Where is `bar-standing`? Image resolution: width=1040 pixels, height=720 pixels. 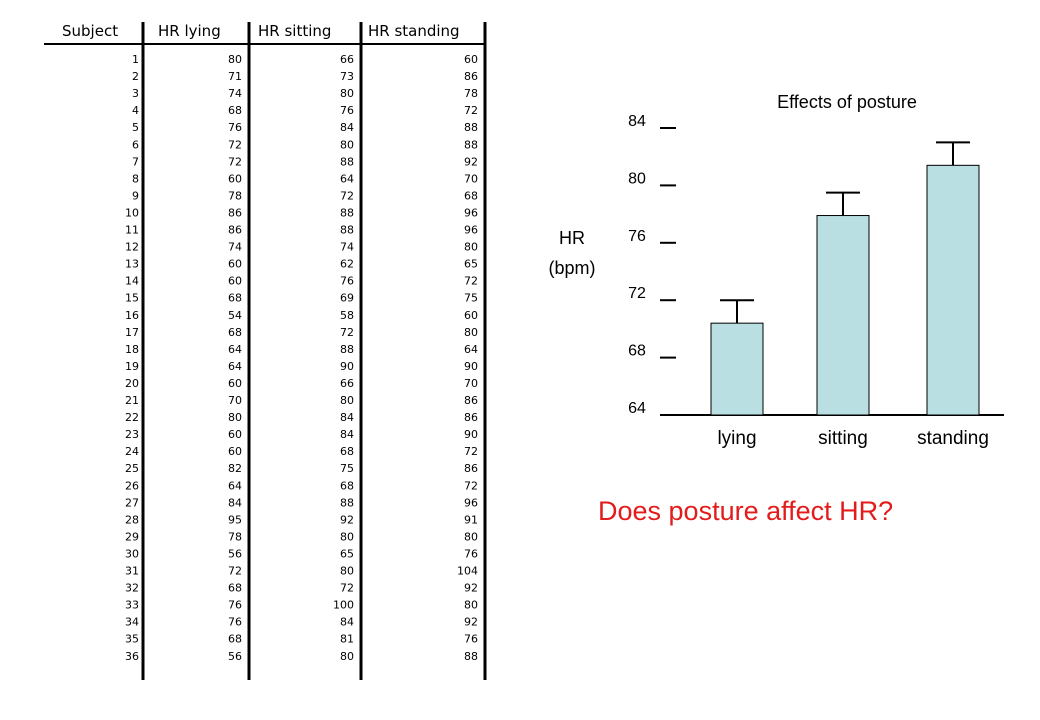
bar-standing is located at coordinates (953, 290).